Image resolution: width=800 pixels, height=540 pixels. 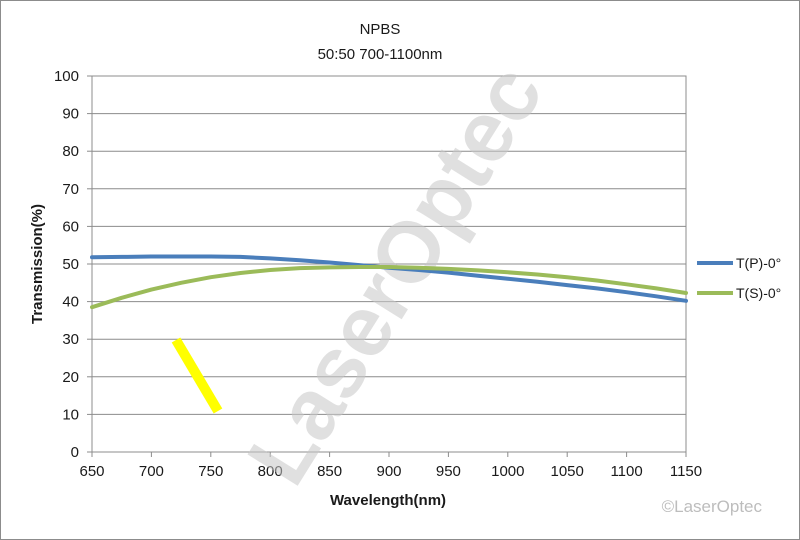 What do you see at coordinates (70, 151) in the screenshot?
I see `y-tick-label: 80` at bounding box center [70, 151].